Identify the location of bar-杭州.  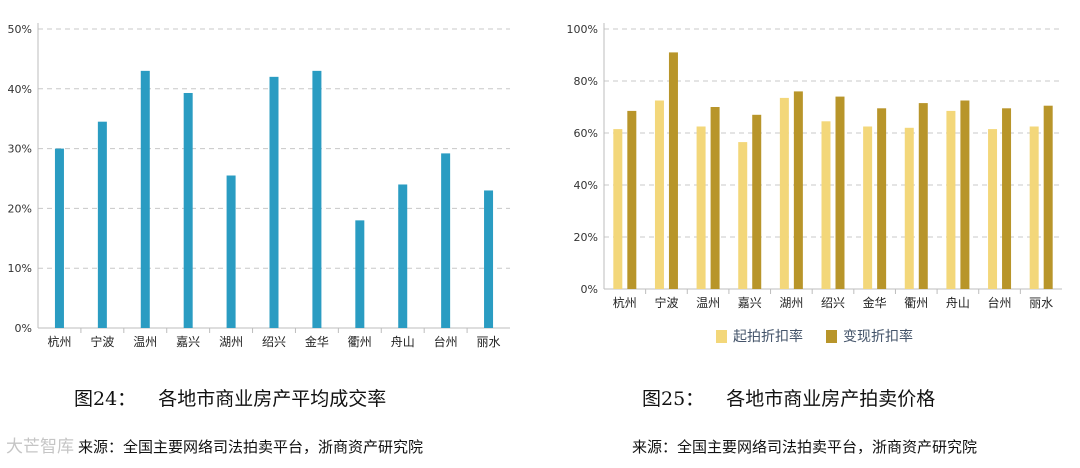
(59, 238).